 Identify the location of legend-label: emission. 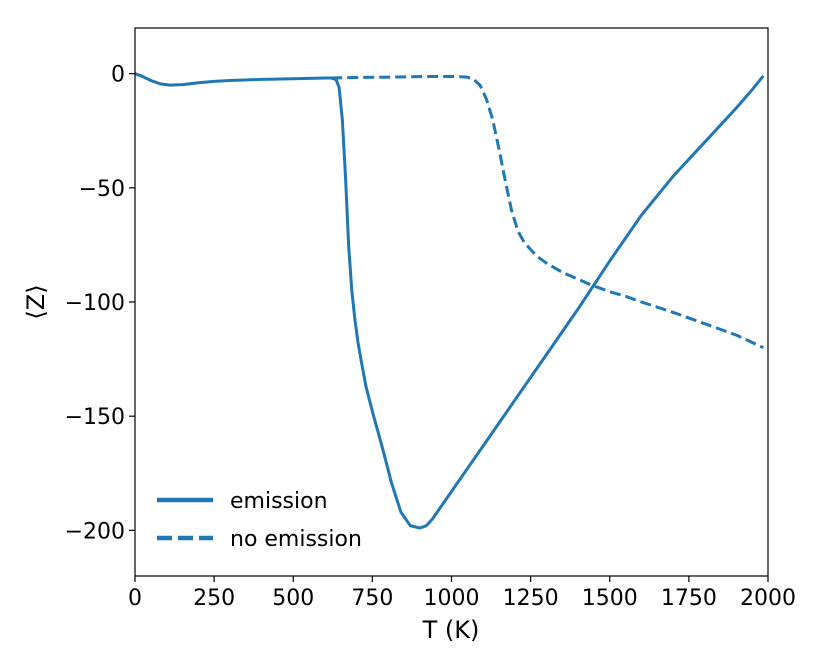
(279, 501).